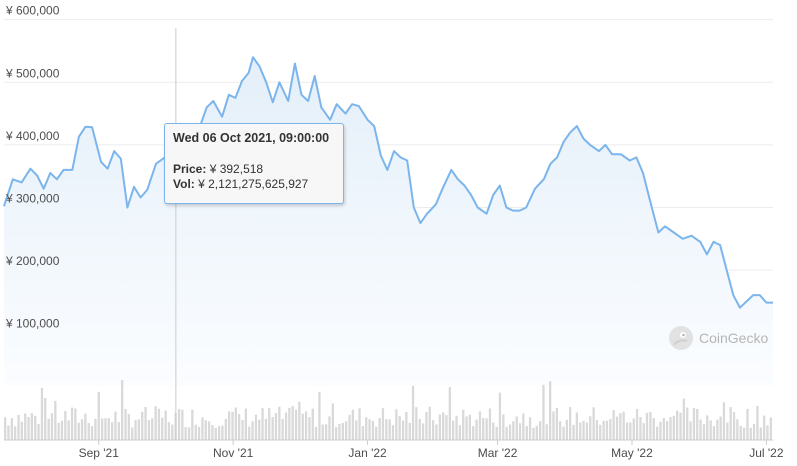 The image size is (797, 466). What do you see at coordinates (32, 324) in the screenshot?
I see `y-tick-label: ¥ 100,000` at bounding box center [32, 324].